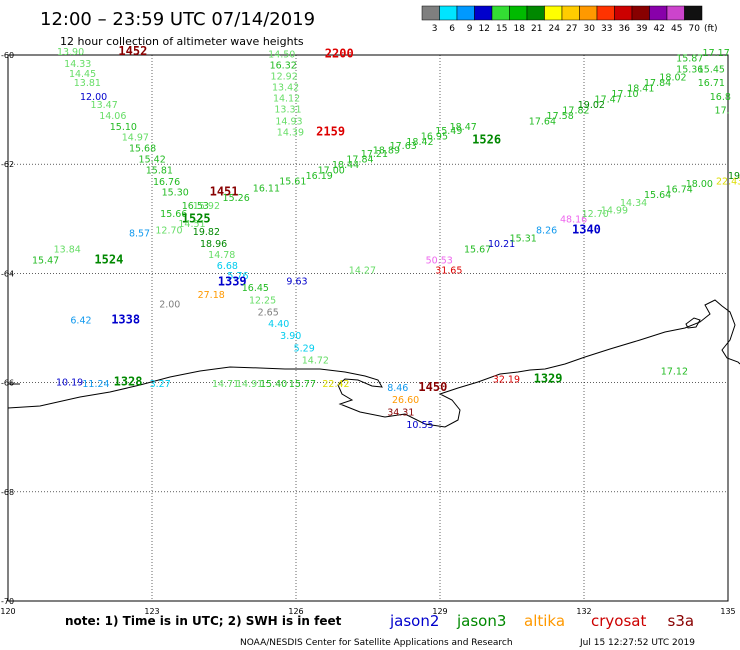 The height and width of the screenshot is (650, 740). What do you see at coordinates (135, 138) in the screenshot?
I see `wave-height-value: 14.97` at bounding box center [135, 138].